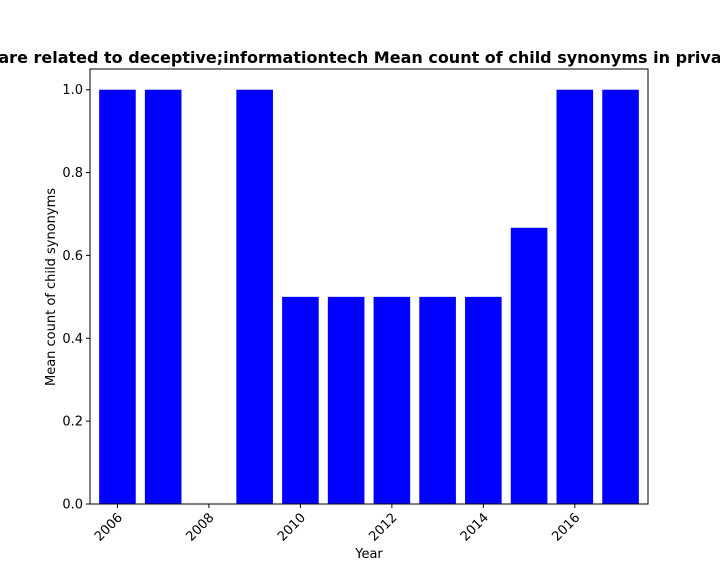 The height and width of the screenshot is (576, 720). What do you see at coordinates (72, 422) in the screenshot?
I see `y-tick-label: 0.2` at bounding box center [72, 422].